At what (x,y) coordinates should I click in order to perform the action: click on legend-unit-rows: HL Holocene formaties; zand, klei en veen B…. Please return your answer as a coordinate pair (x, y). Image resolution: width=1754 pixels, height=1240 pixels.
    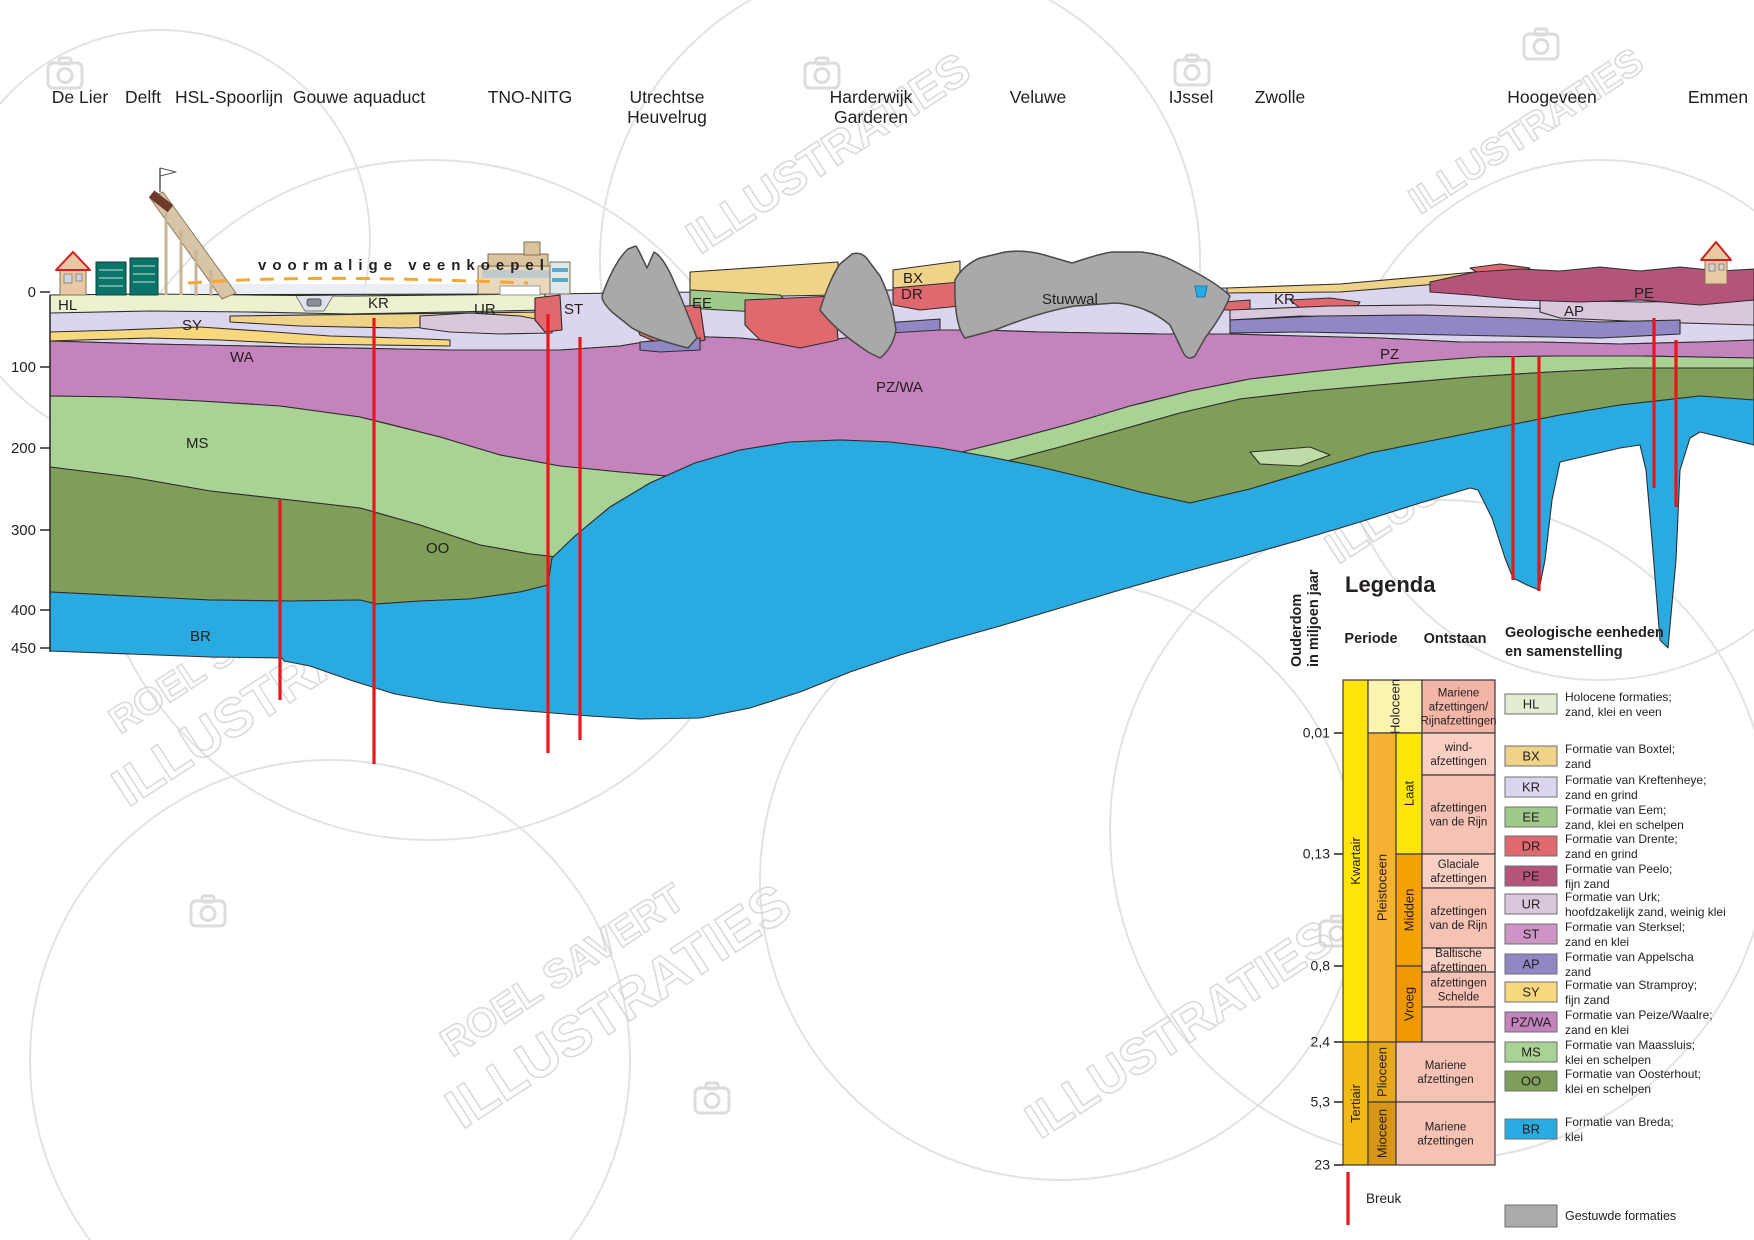
    Looking at the image, I should click on (1615, 917).